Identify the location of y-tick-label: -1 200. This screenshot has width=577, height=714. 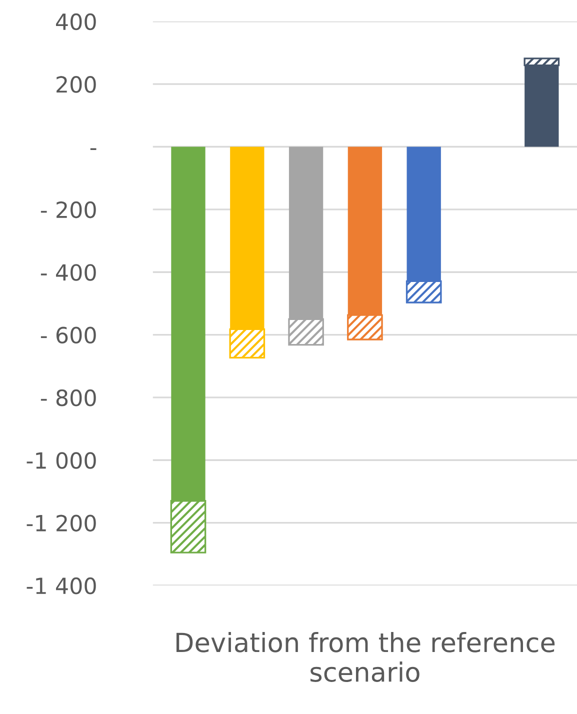
(61, 523).